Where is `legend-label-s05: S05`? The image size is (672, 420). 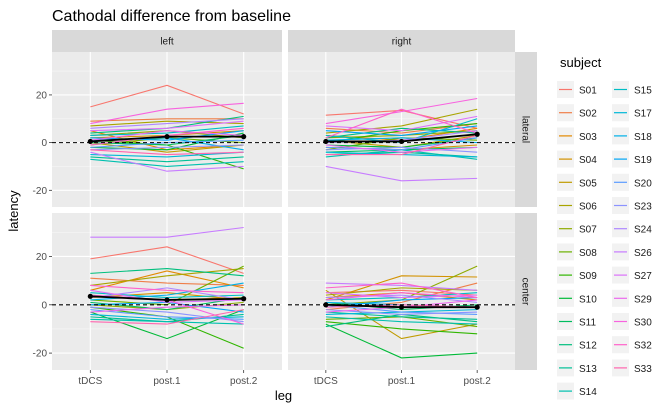 legend-label-s05: S05 is located at coordinates (588, 183).